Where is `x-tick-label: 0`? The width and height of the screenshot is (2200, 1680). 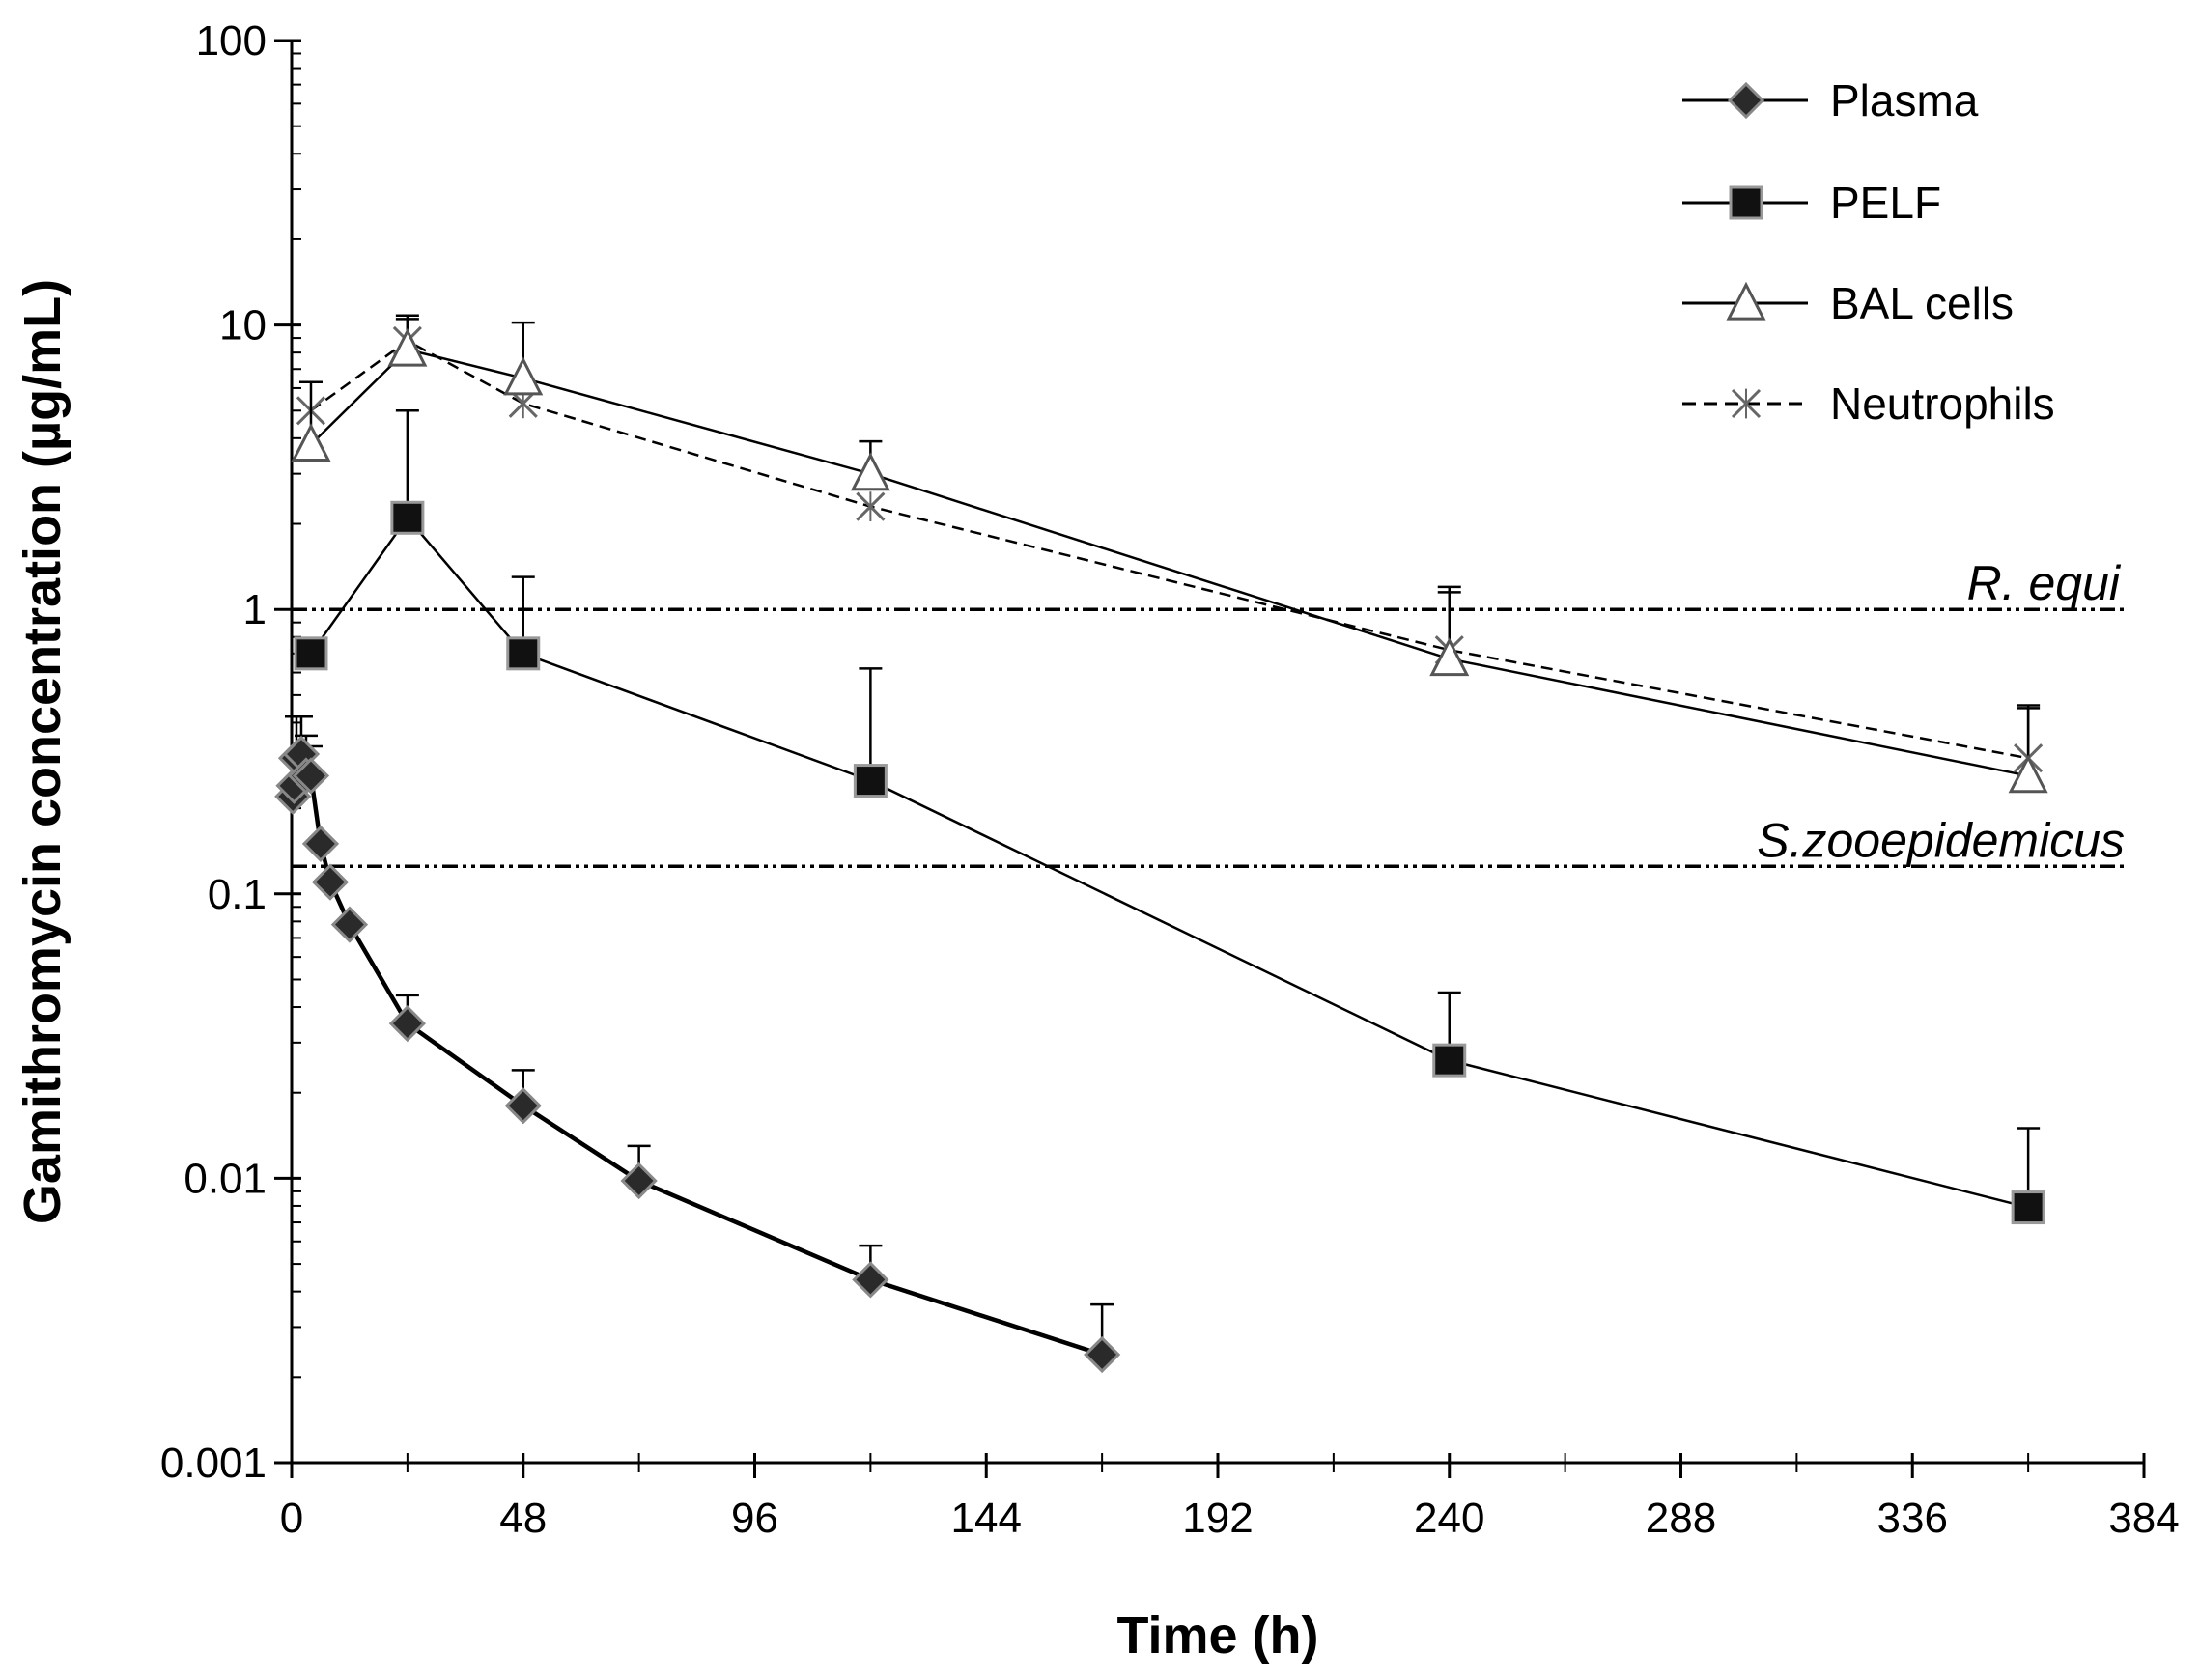
x-tick-label: 0 is located at coordinates (291, 1518).